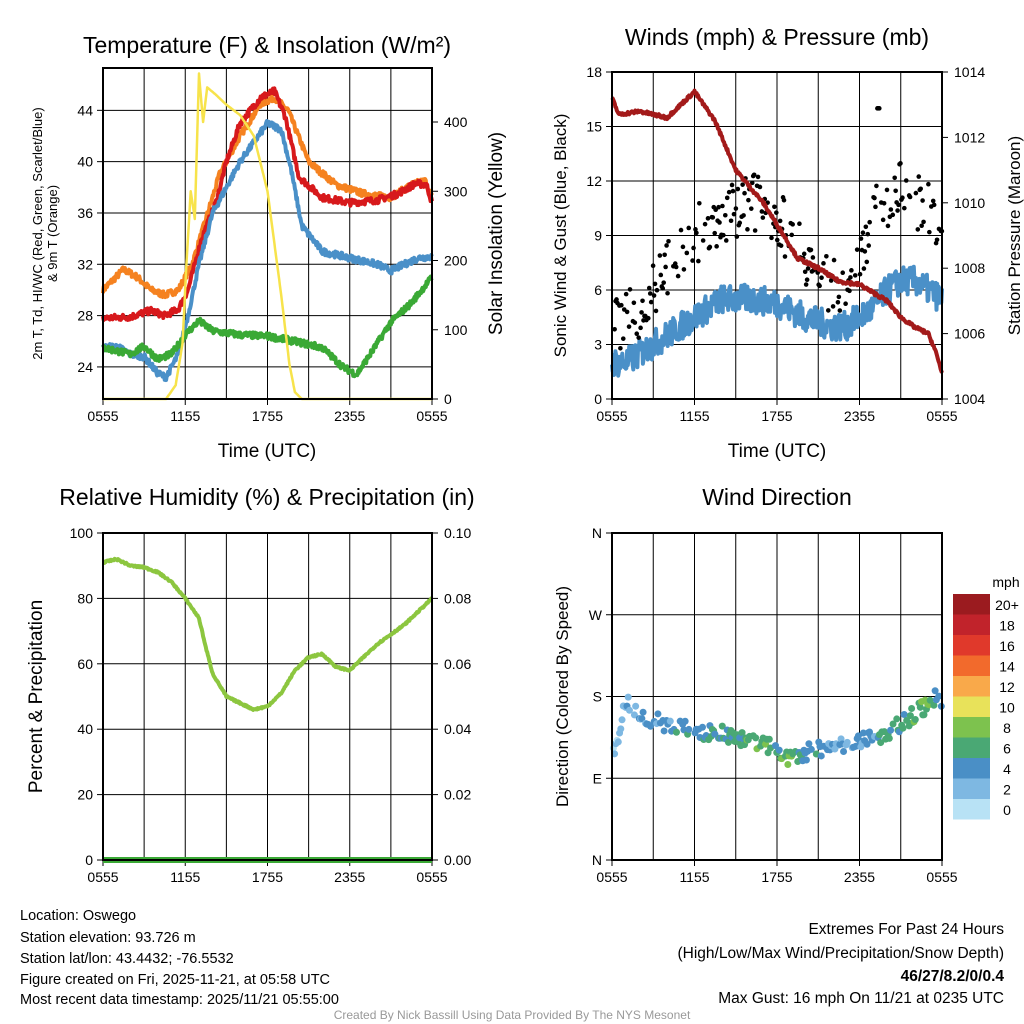  What do you see at coordinates (185, 877) in the screenshot?
I see `x-tick-label: 1155` at bounding box center [185, 877].